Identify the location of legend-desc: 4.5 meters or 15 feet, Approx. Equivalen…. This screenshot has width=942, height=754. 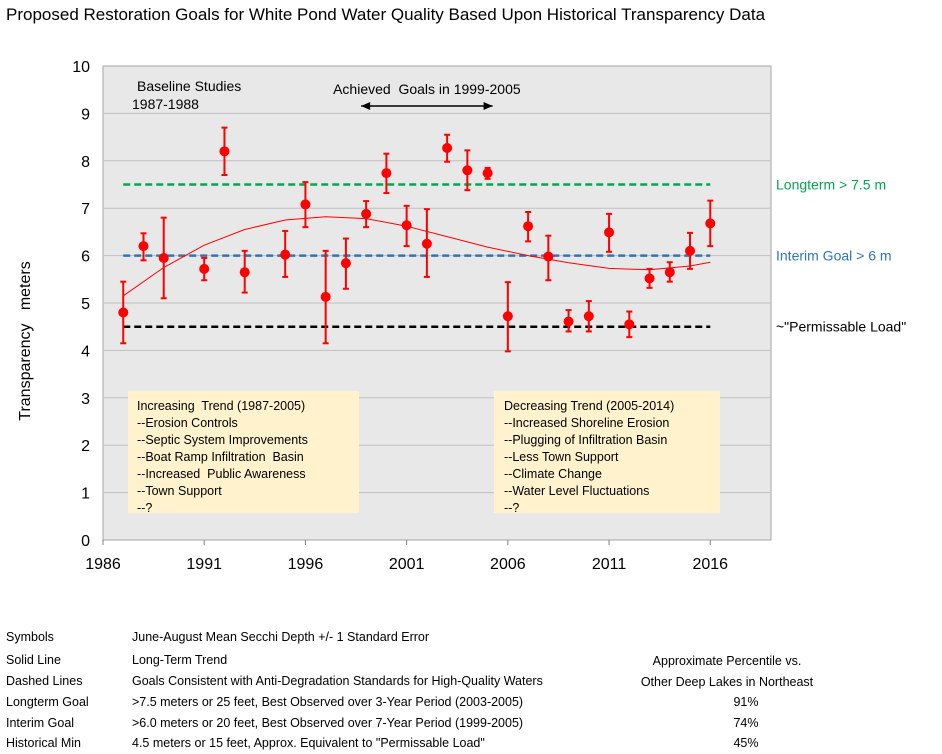
(308, 743).